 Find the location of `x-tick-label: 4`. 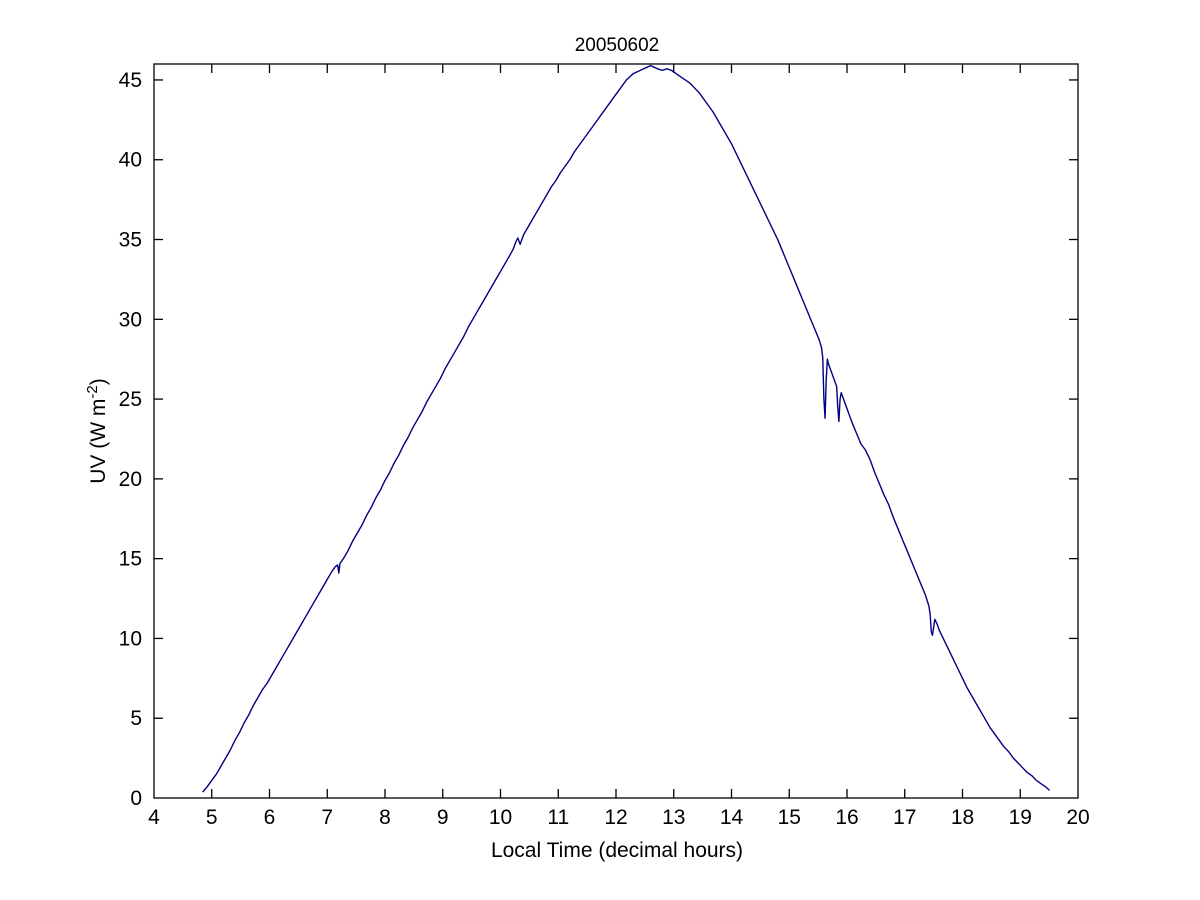

x-tick-label: 4 is located at coordinates (154, 817).